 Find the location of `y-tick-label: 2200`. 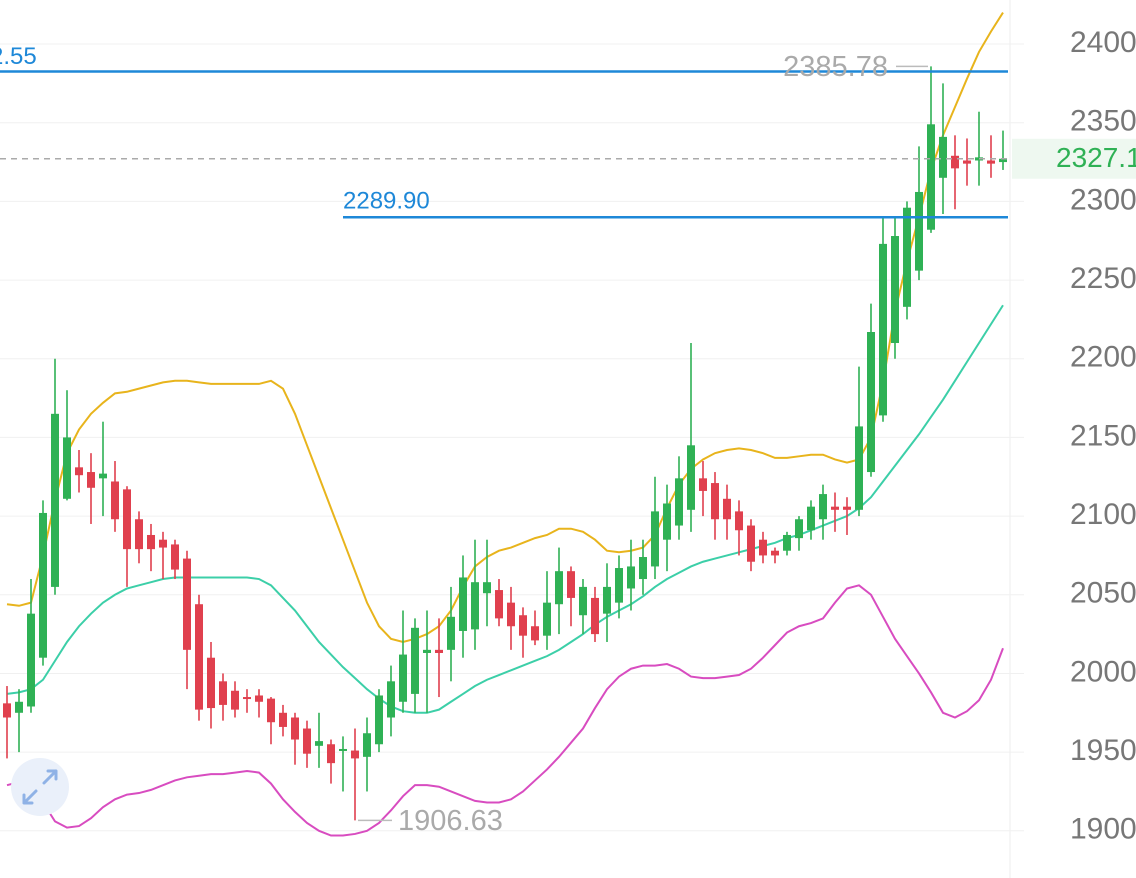

y-tick-label: 2200 is located at coordinates (1103, 357).